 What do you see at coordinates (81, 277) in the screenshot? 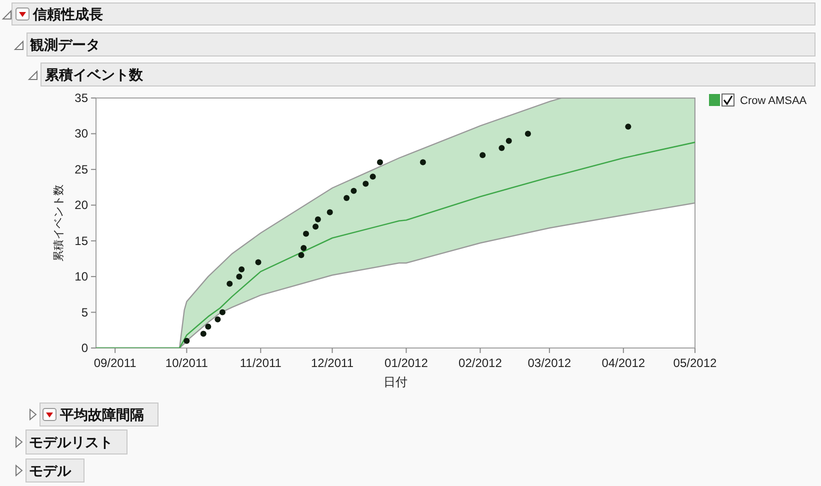
I see `y-tick-label: 10` at bounding box center [81, 277].